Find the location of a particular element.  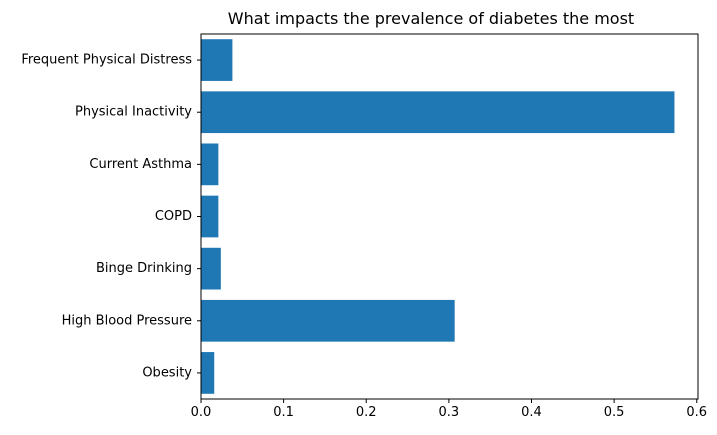

y-tick-label: Binge Drinking is located at coordinates (144, 268).